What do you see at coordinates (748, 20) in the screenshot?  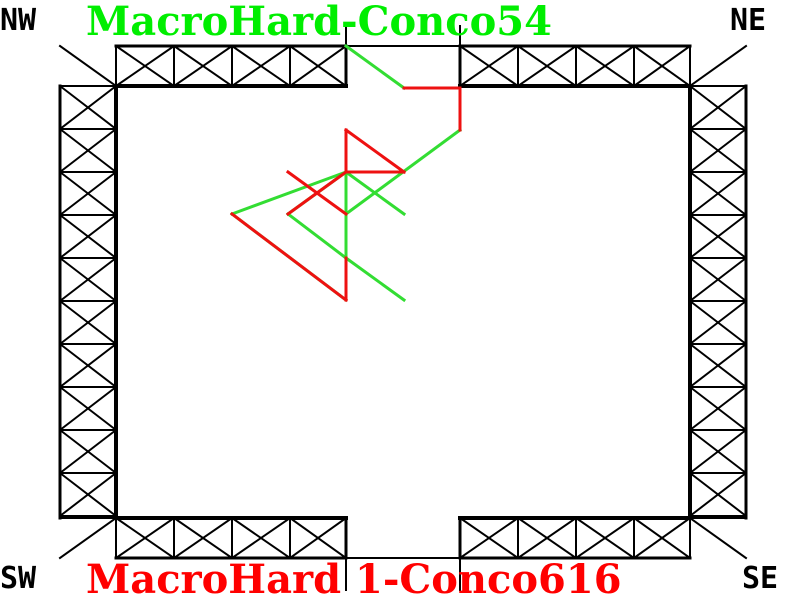 I see `corner-label-ne: NE` at bounding box center [748, 20].